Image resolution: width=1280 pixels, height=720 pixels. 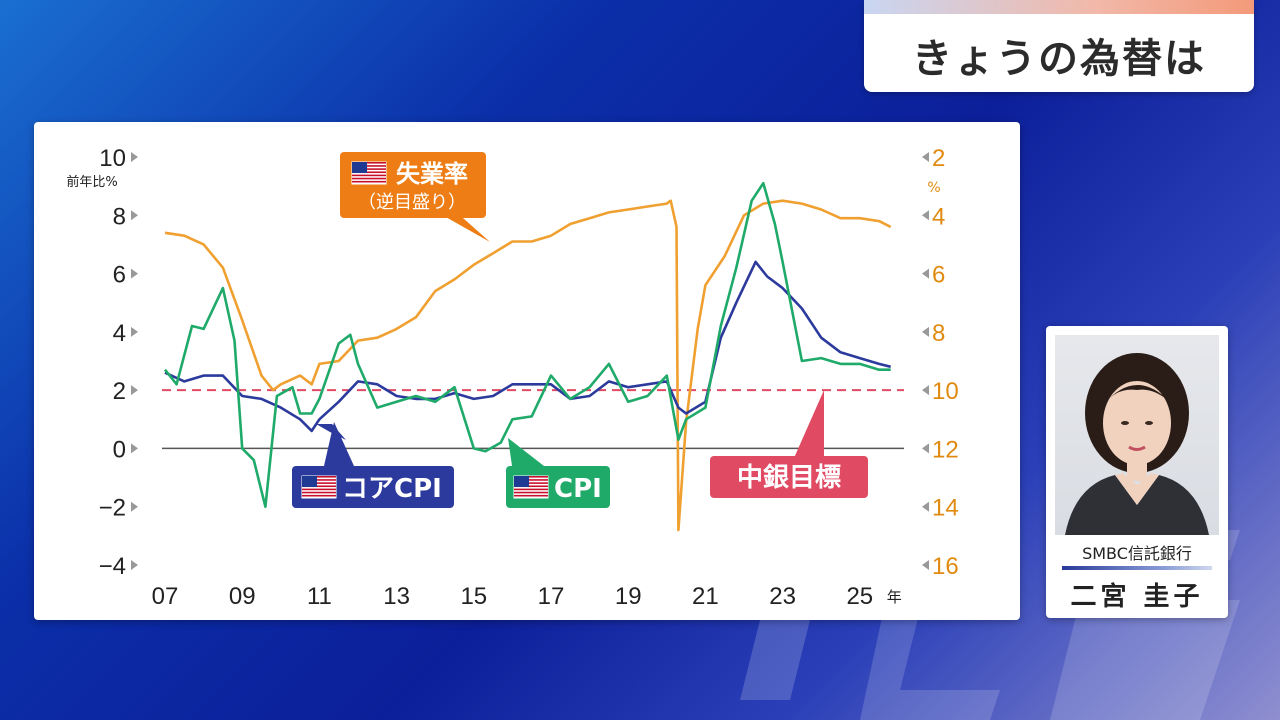 I want to click on cpi-label: CPI, so click(x=578, y=489).